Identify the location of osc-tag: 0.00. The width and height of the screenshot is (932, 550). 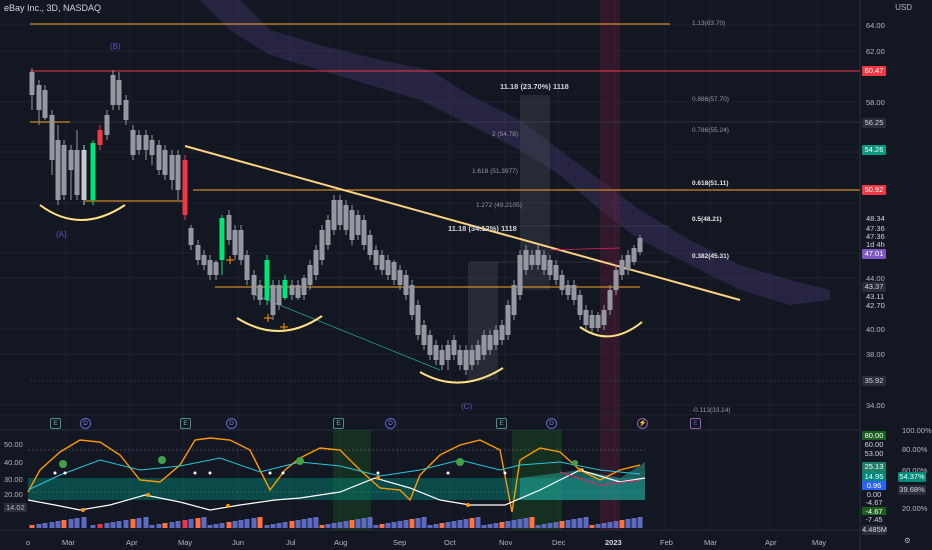
(874, 495).